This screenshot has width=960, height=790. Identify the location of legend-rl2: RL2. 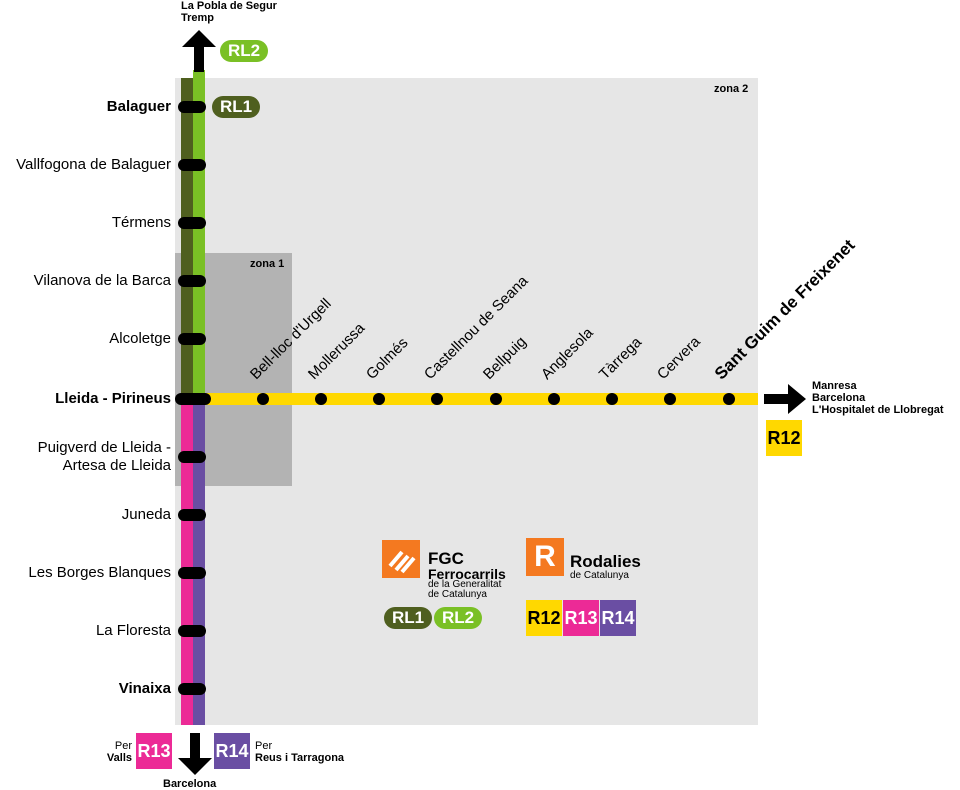
(458, 618).